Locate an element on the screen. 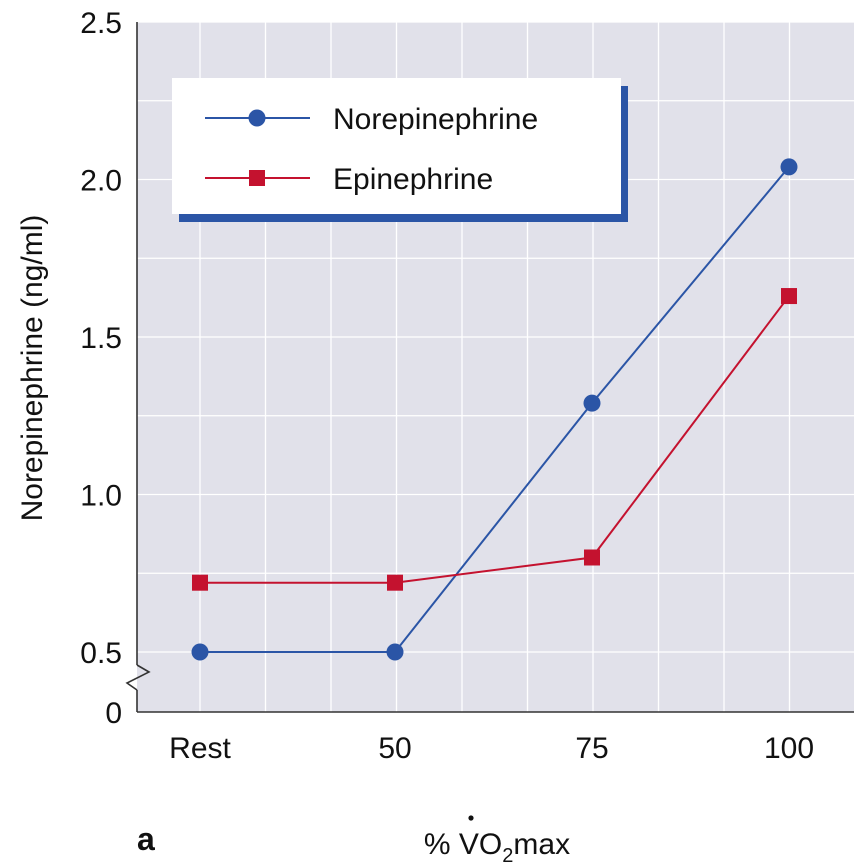 This screenshot has height=867, width=854. y-tick-label: 2.0 is located at coordinates (101, 181).